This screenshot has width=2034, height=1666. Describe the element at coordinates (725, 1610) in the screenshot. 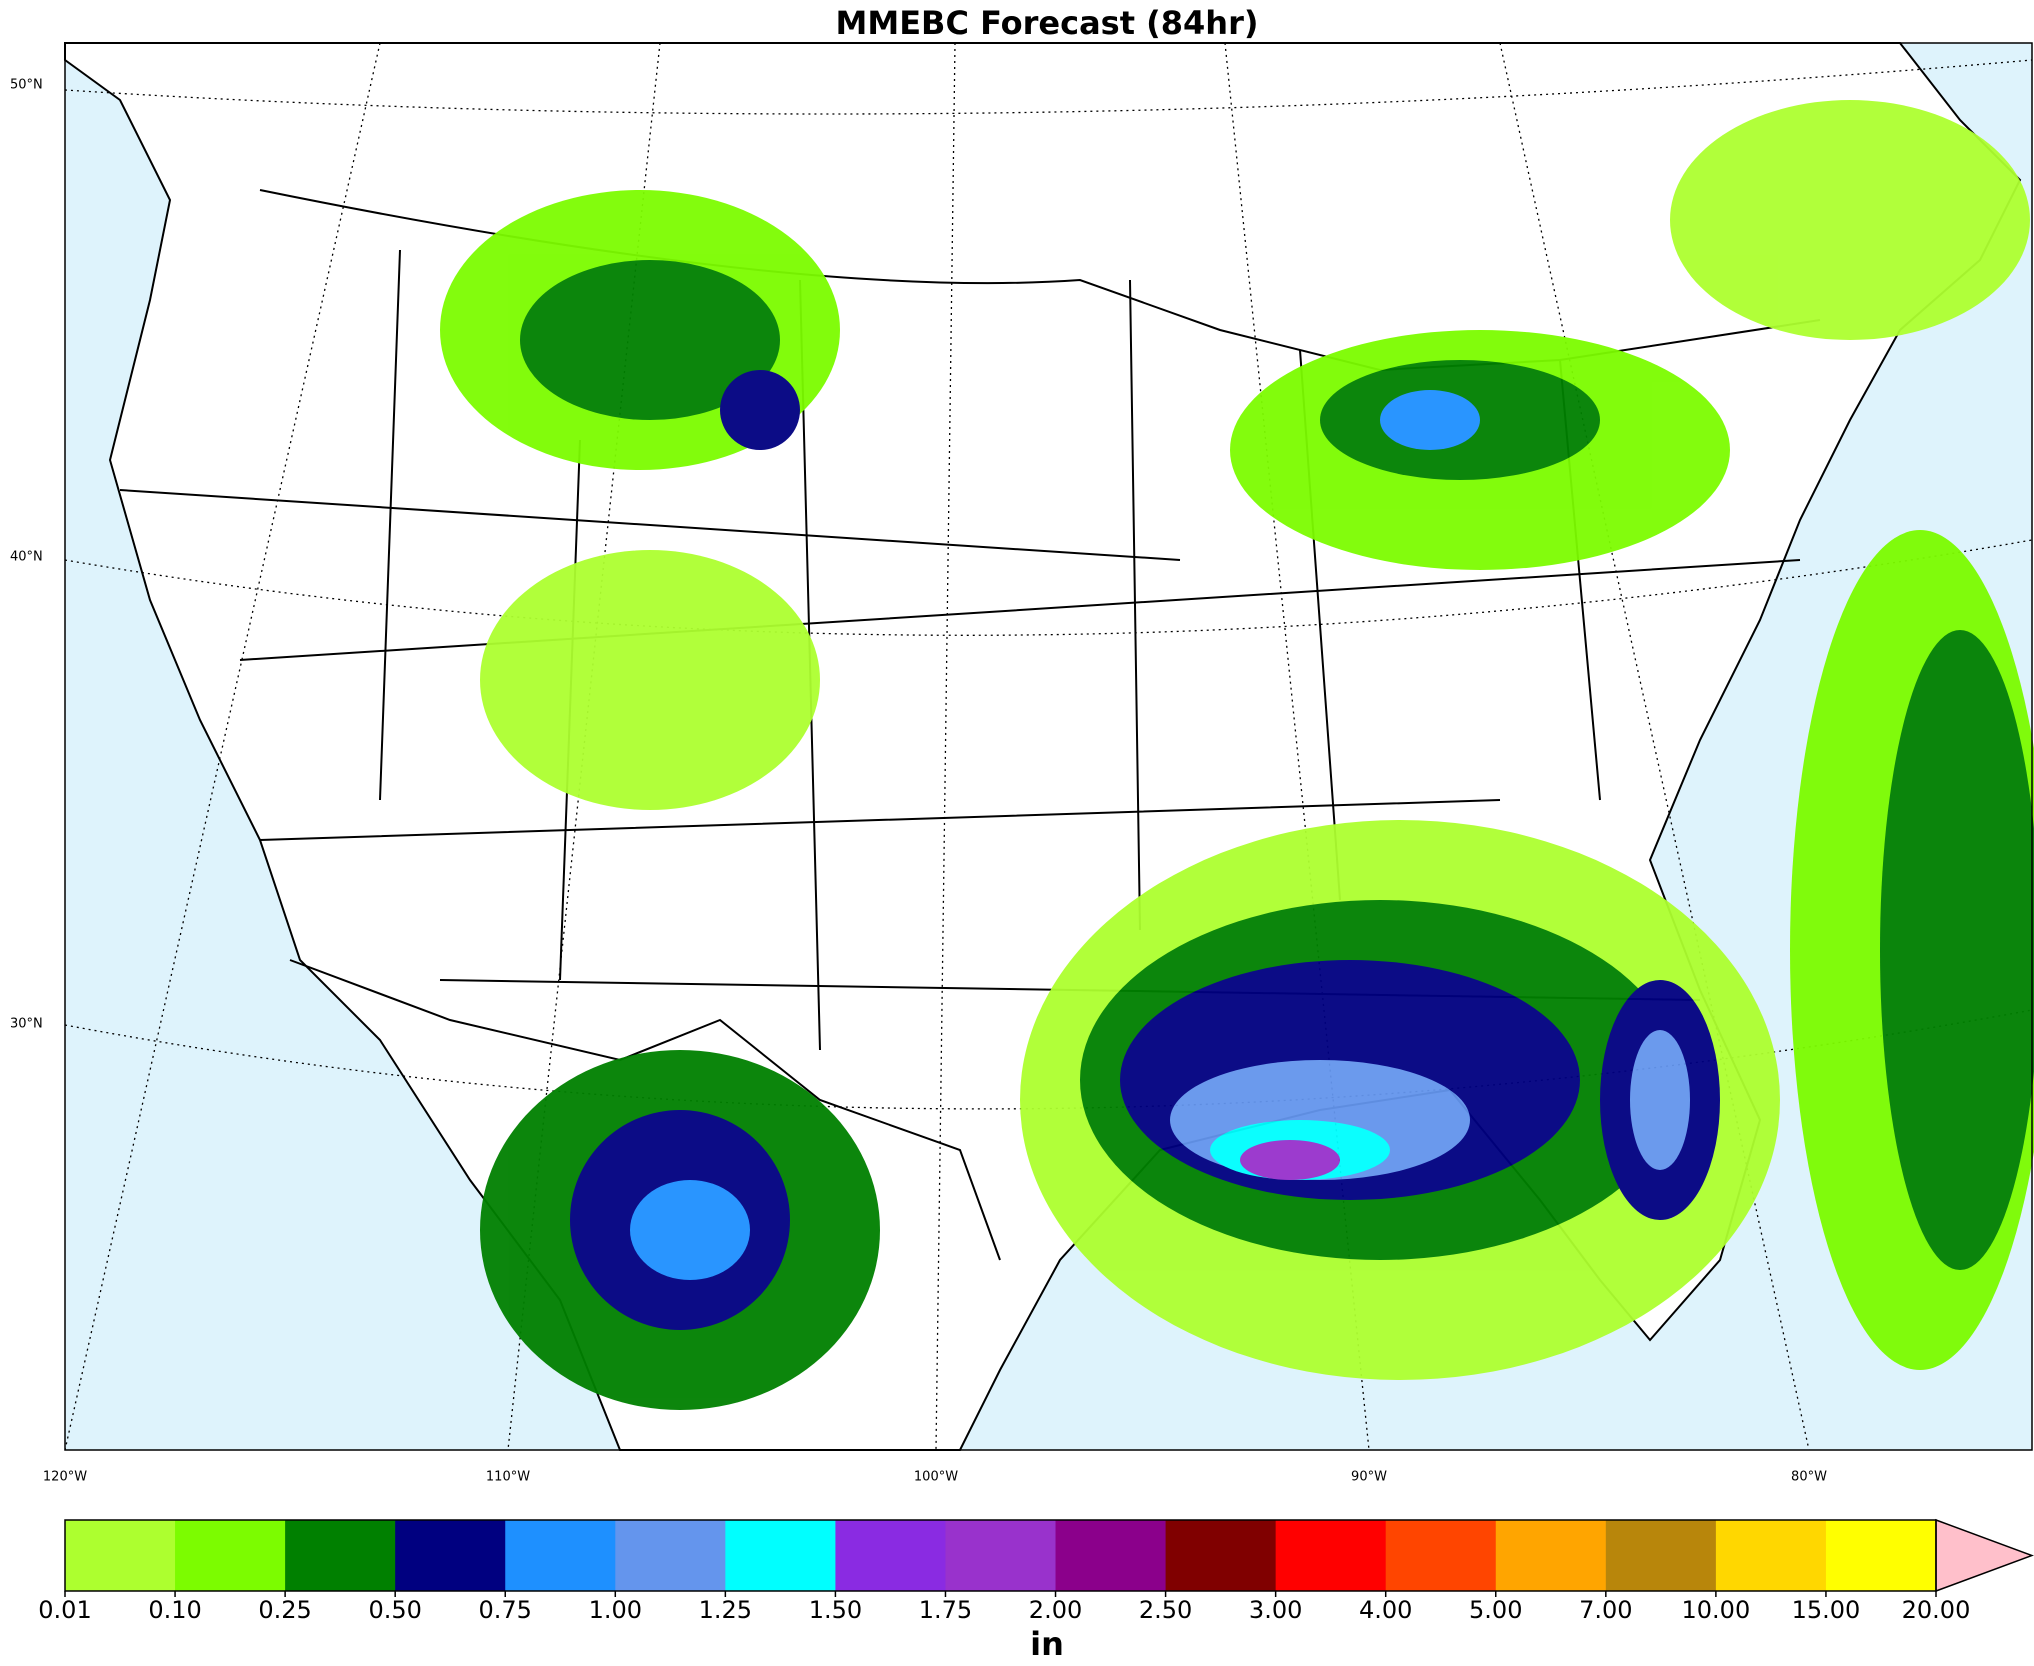

I see `colorbar-tick-label: 1.25` at that location.